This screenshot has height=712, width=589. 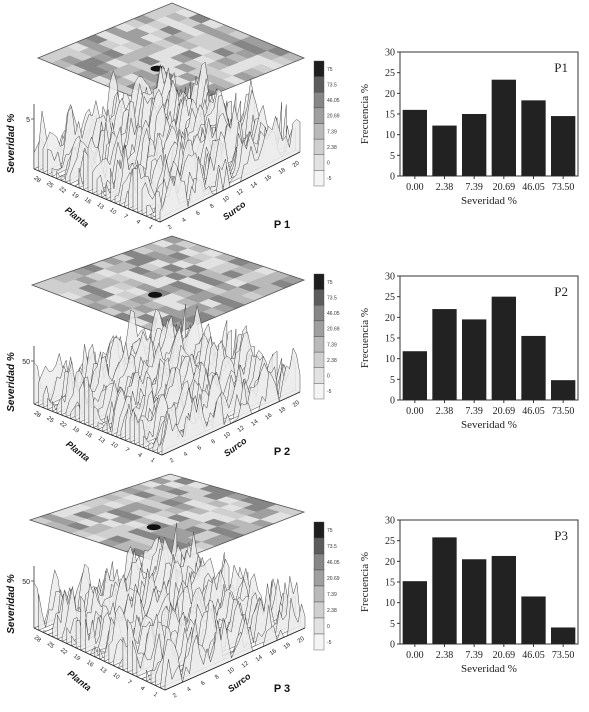 What do you see at coordinates (75, 430) in the screenshot?
I see `planta-tick-label: 19` at bounding box center [75, 430].